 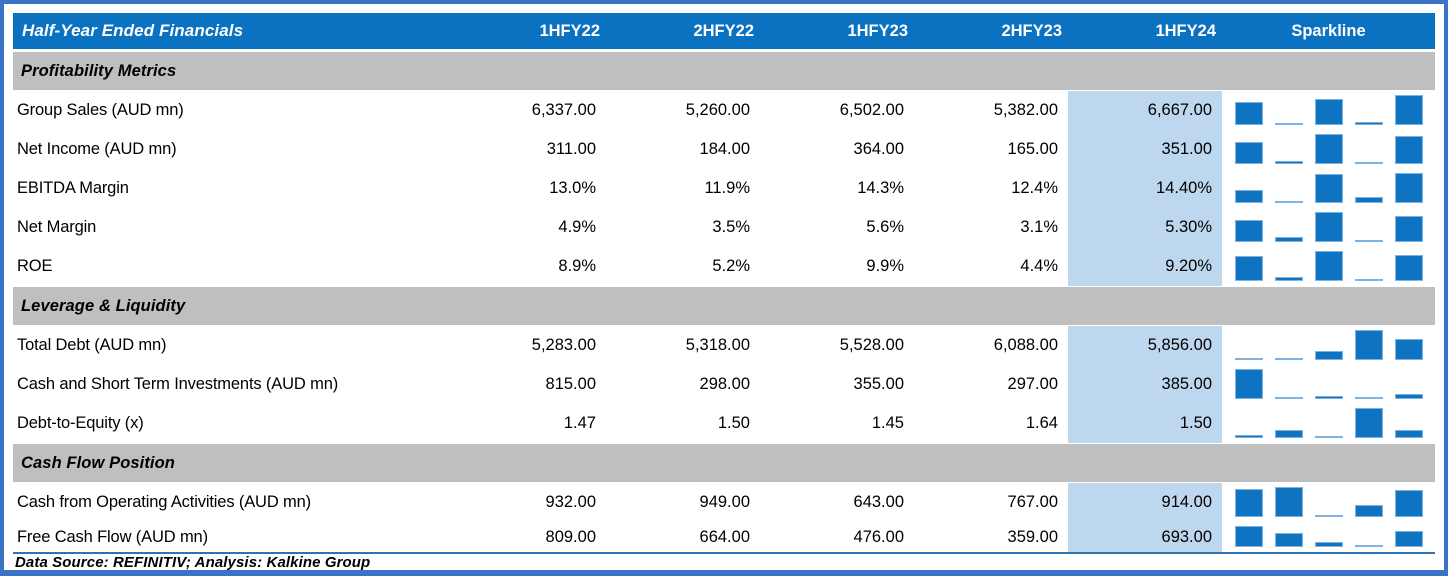 What do you see at coordinates (133, 30) in the screenshot?
I see `table-title: Half-Year Ended Financials` at bounding box center [133, 30].